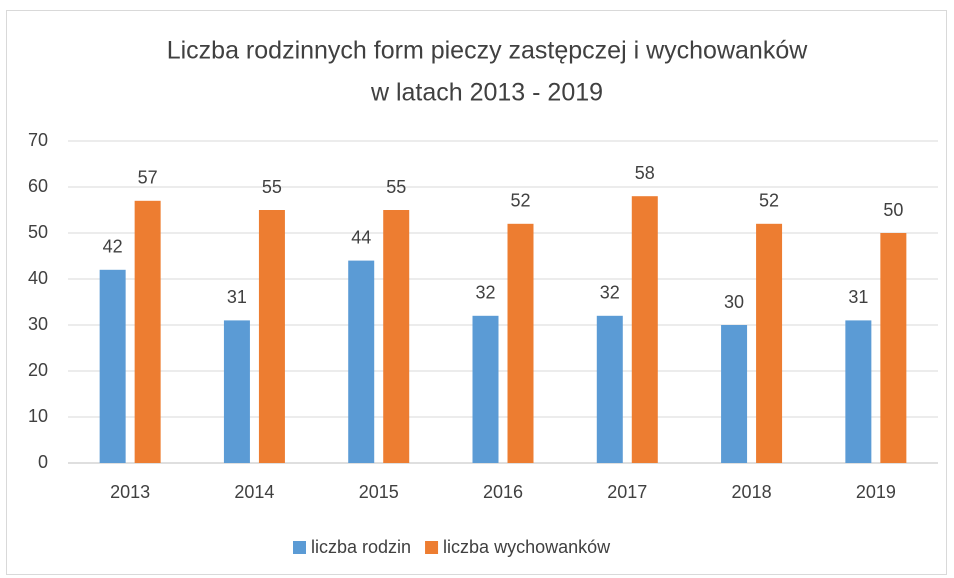 The image size is (954, 578). I want to click on y-tick-label: 20, so click(38, 370).